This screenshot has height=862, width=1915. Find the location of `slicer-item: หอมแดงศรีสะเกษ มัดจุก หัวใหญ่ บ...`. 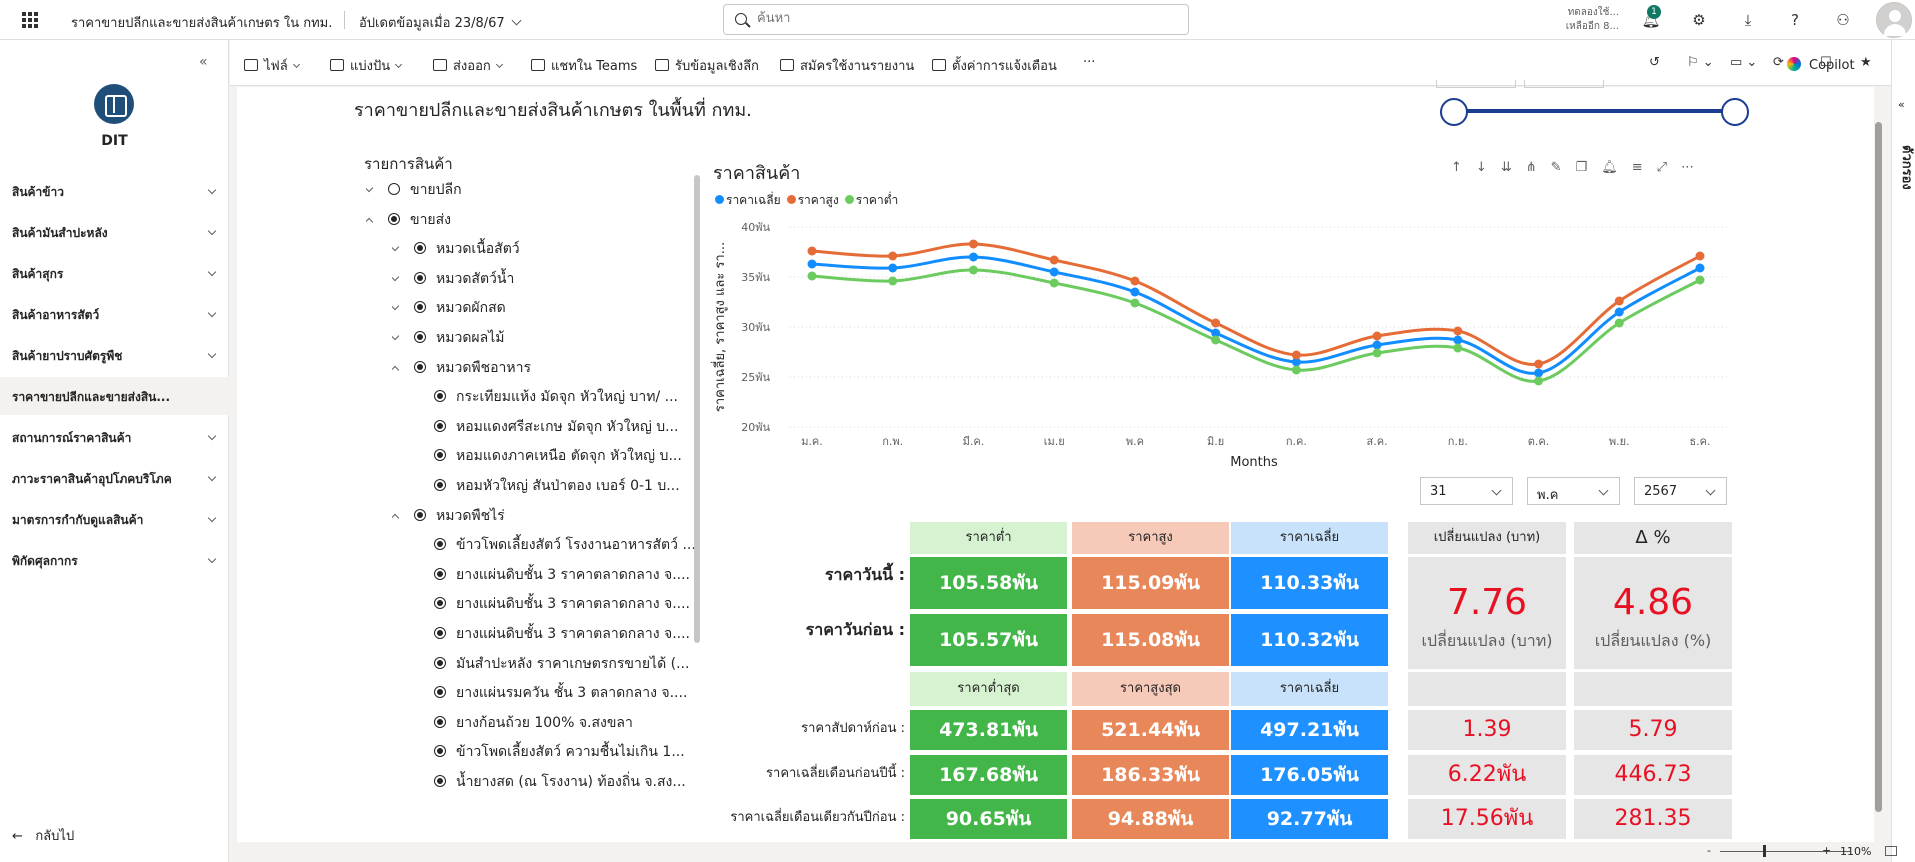

slicer-item: หอมแดงศรีสะเกษ มัดจุก หัวใหญ่ บ... is located at coordinates (567, 428).